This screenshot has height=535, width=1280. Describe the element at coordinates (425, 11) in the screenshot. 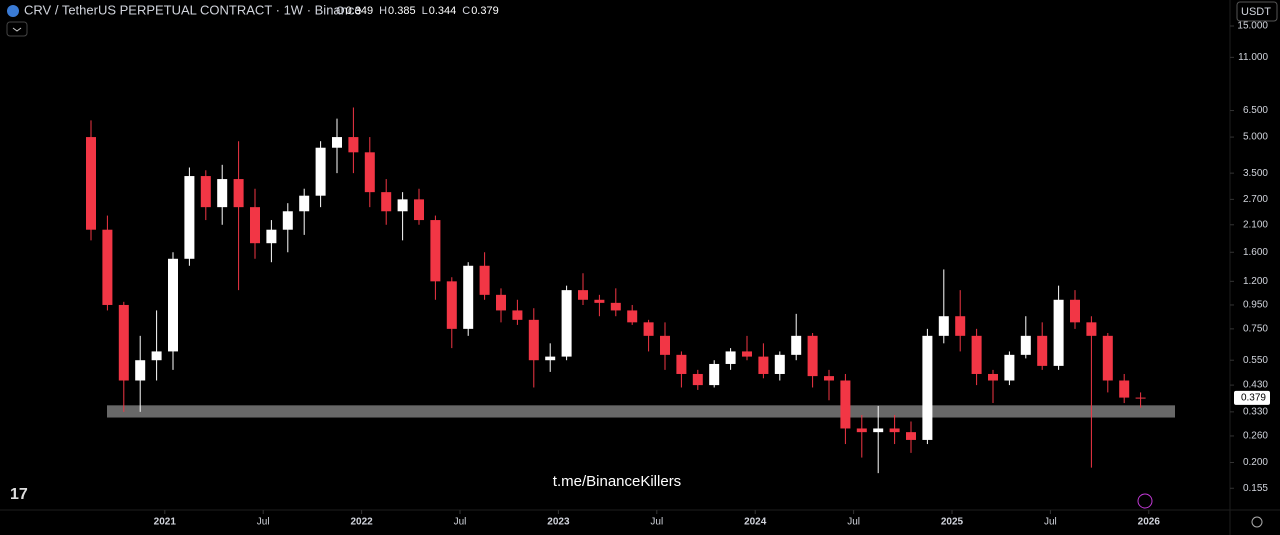

I see `ohlc-label: L` at that location.